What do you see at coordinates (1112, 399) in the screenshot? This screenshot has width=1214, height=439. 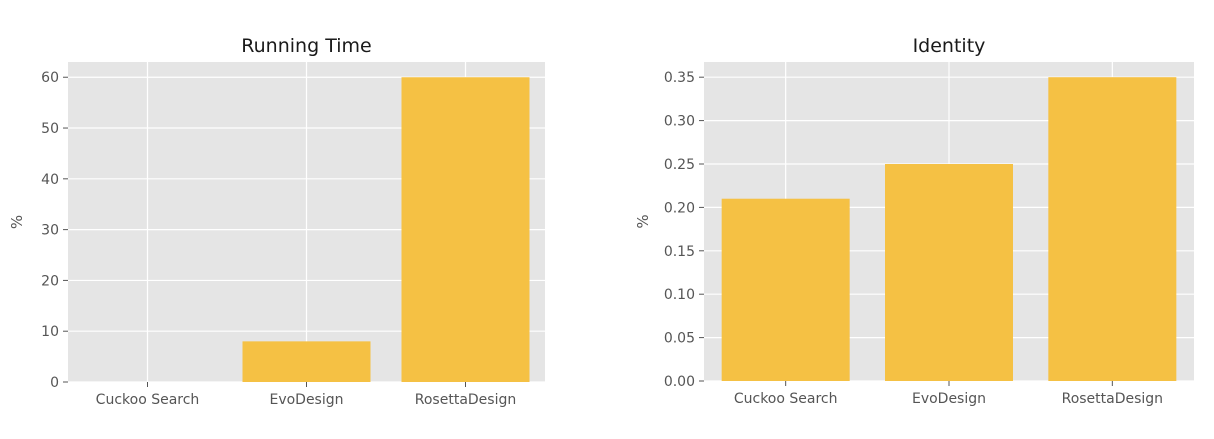 I see `identity-xtick-label-2: RosettaDesign` at bounding box center [1112, 399].